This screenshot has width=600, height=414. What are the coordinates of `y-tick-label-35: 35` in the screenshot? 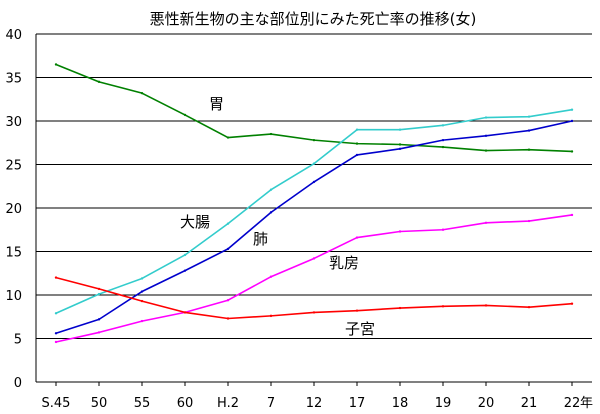 It's located at (13, 79).